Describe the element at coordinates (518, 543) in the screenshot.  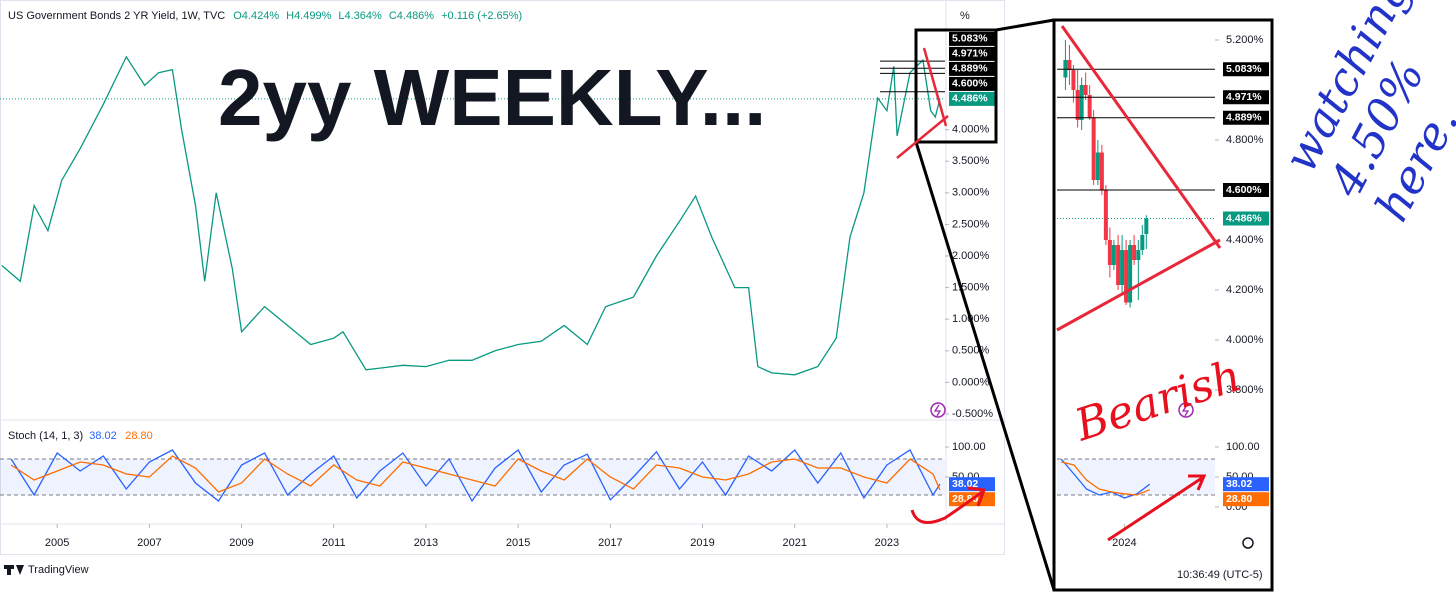
I see `x-tick-label: 2015` at that location.